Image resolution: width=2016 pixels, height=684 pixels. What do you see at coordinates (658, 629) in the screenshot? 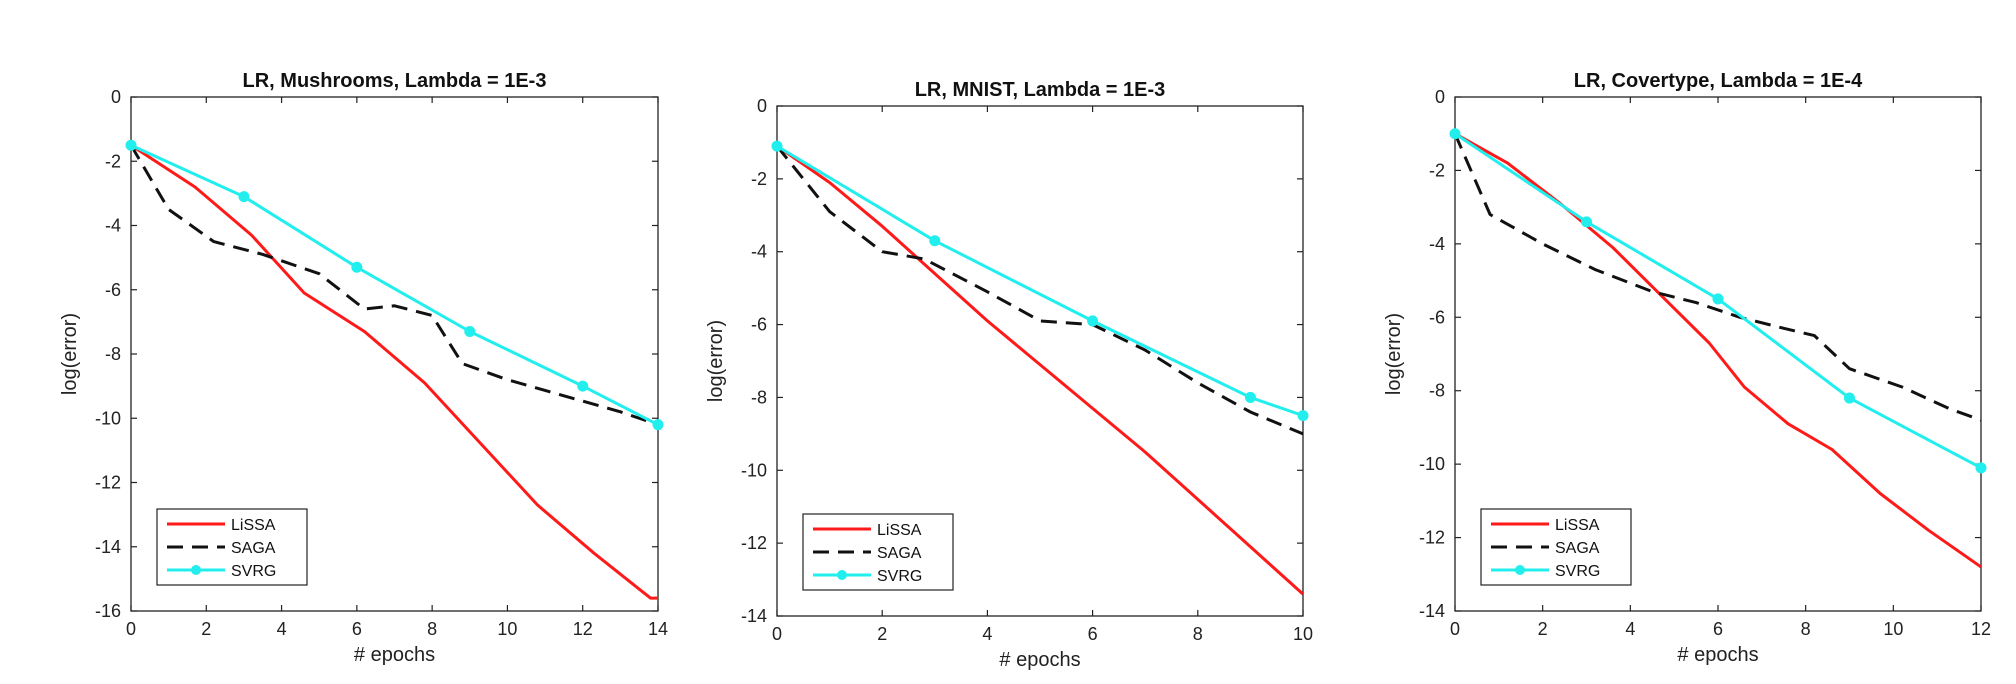
I see `x-tick-label: 14` at bounding box center [658, 629].